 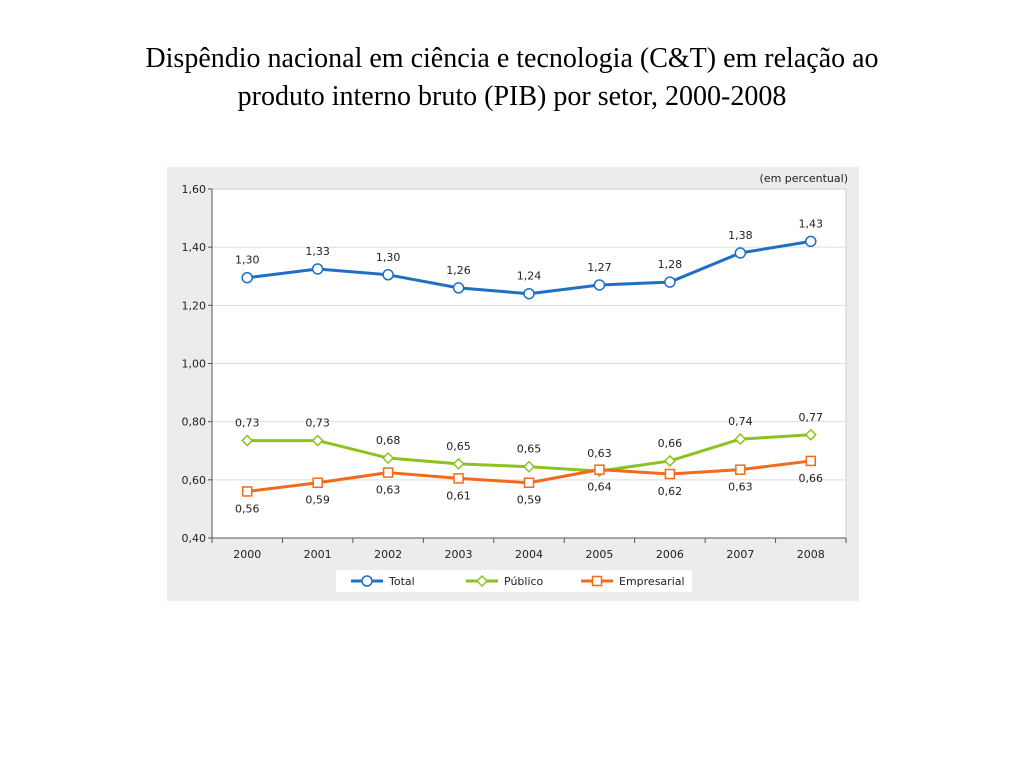 I want to click on y-tick-label: 1,60, so click(x=194, y=189).